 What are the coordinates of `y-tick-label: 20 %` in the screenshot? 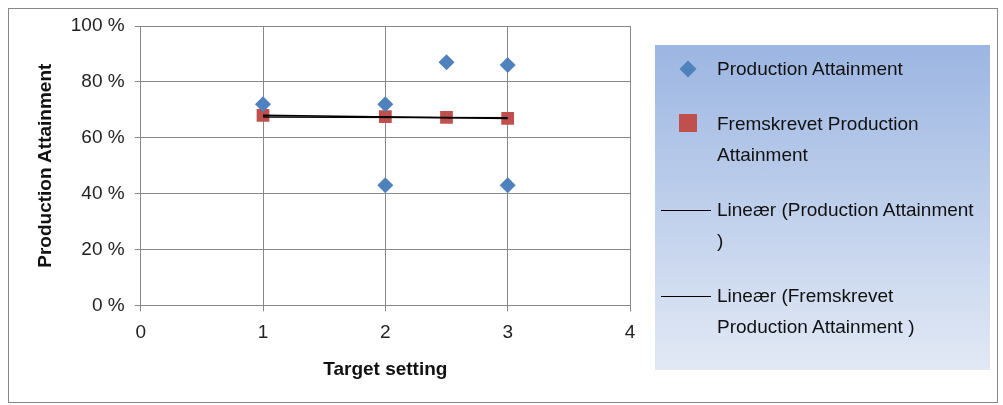 It's located at (103, 248).